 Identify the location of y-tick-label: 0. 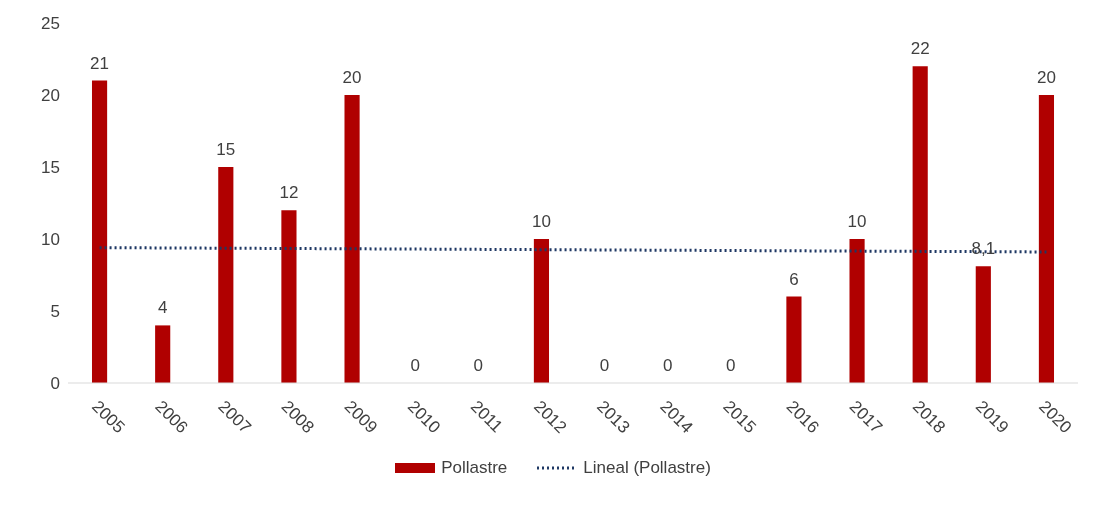
(55, 384).